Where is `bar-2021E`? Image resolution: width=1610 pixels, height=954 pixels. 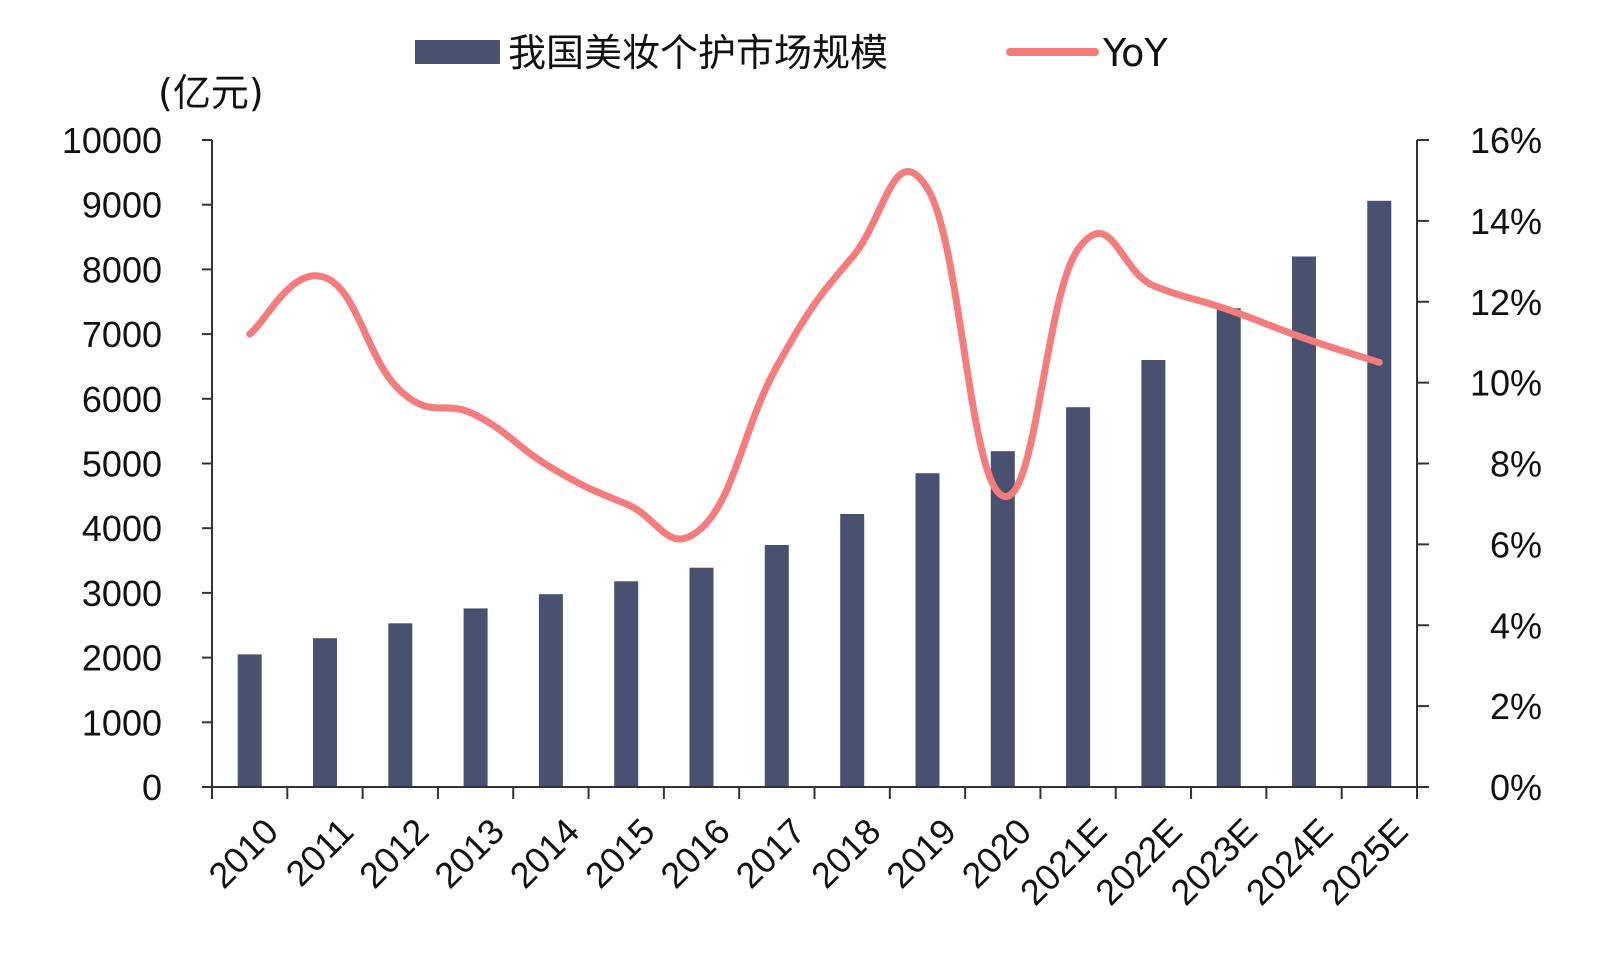
bar-2021E is located at coordinates (1078, 597).